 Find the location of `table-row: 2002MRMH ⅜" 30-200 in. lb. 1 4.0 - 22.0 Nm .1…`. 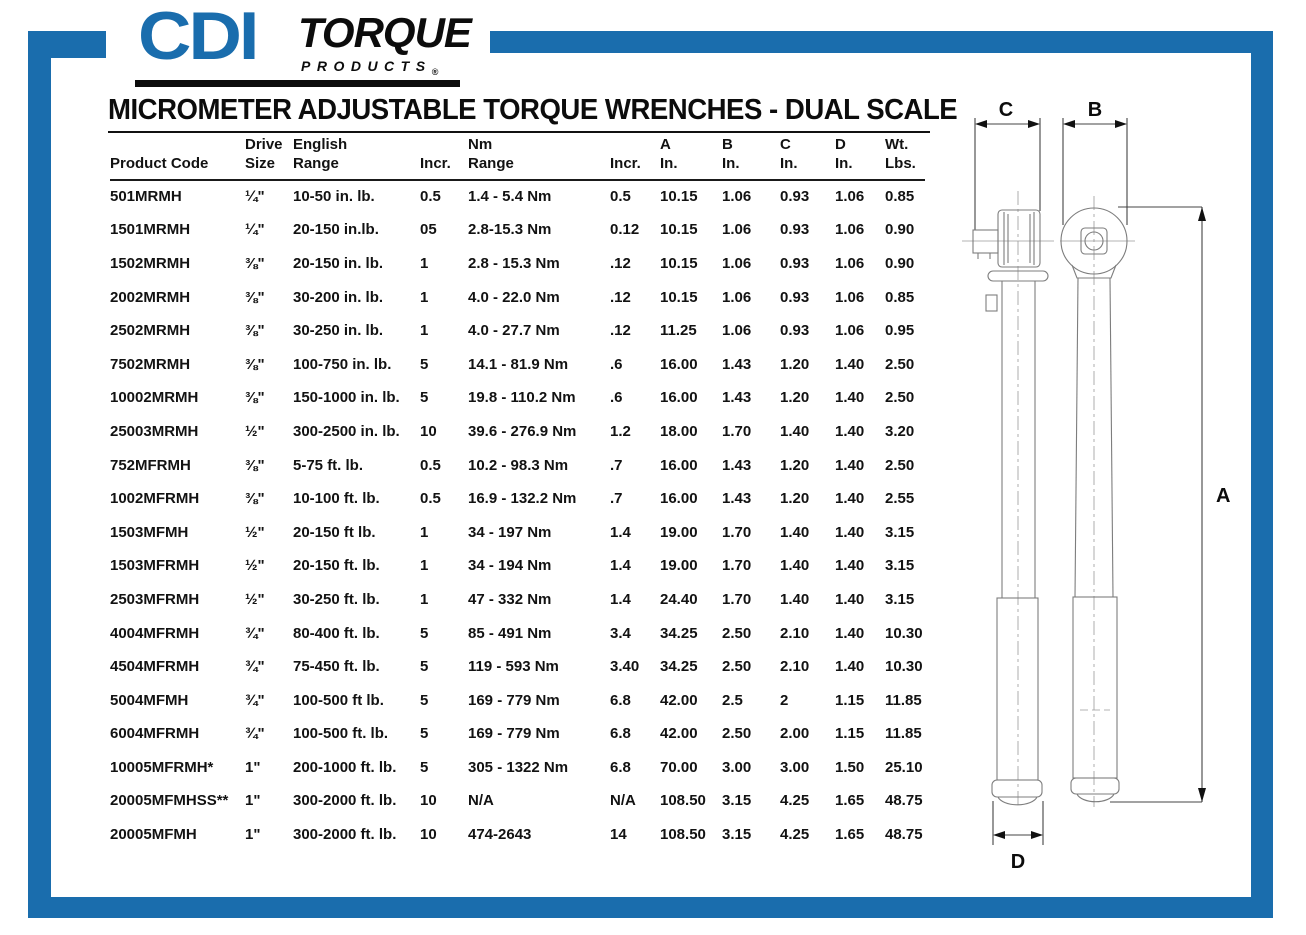

table-row: 2002MRMH ⅜" 30-200 in. lb. 1 4.0 - 22.0 Nm .1… is located at coordinates (517, 297).